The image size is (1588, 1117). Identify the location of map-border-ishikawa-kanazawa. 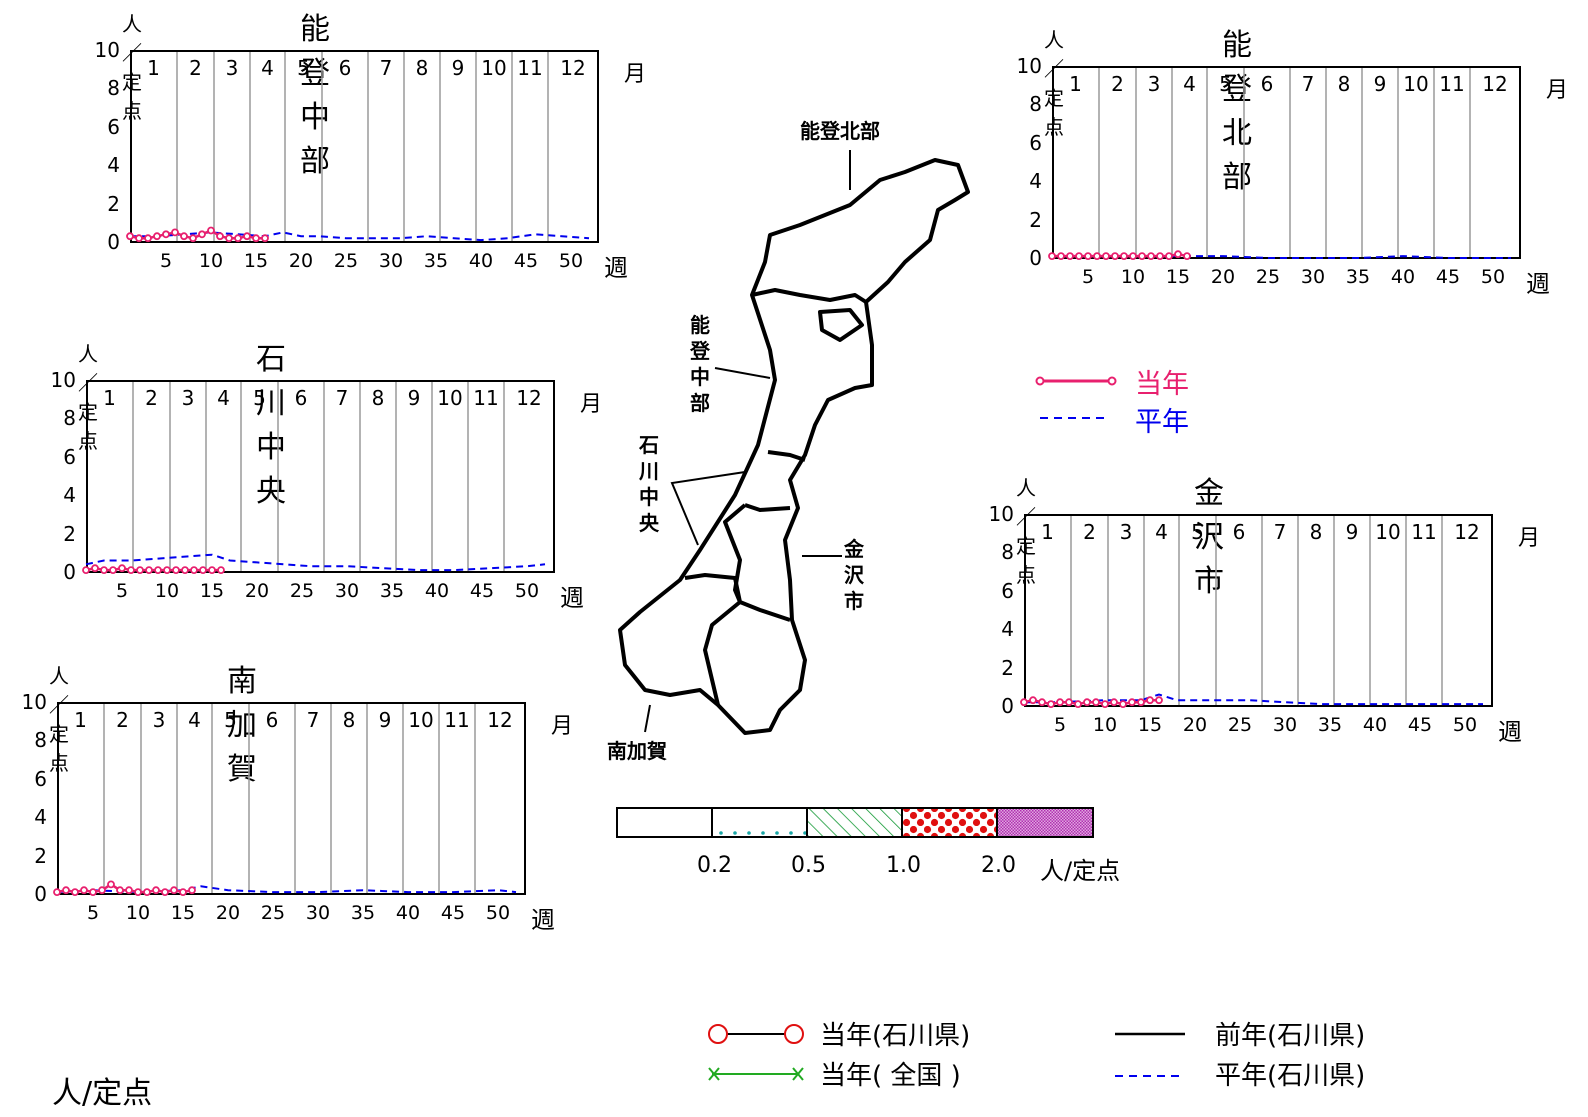
(767, 507).